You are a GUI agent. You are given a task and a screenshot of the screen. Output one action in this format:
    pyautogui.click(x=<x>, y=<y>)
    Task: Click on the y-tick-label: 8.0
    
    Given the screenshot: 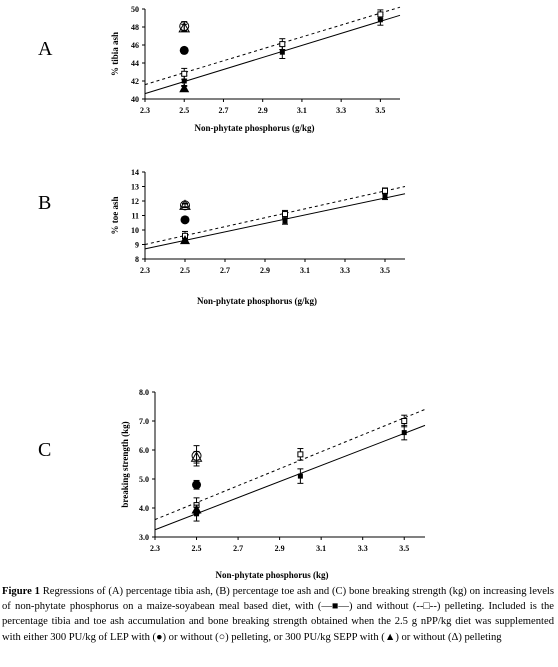 What is the action you would take?
    pyautogui.click(x=144, y=392)
    